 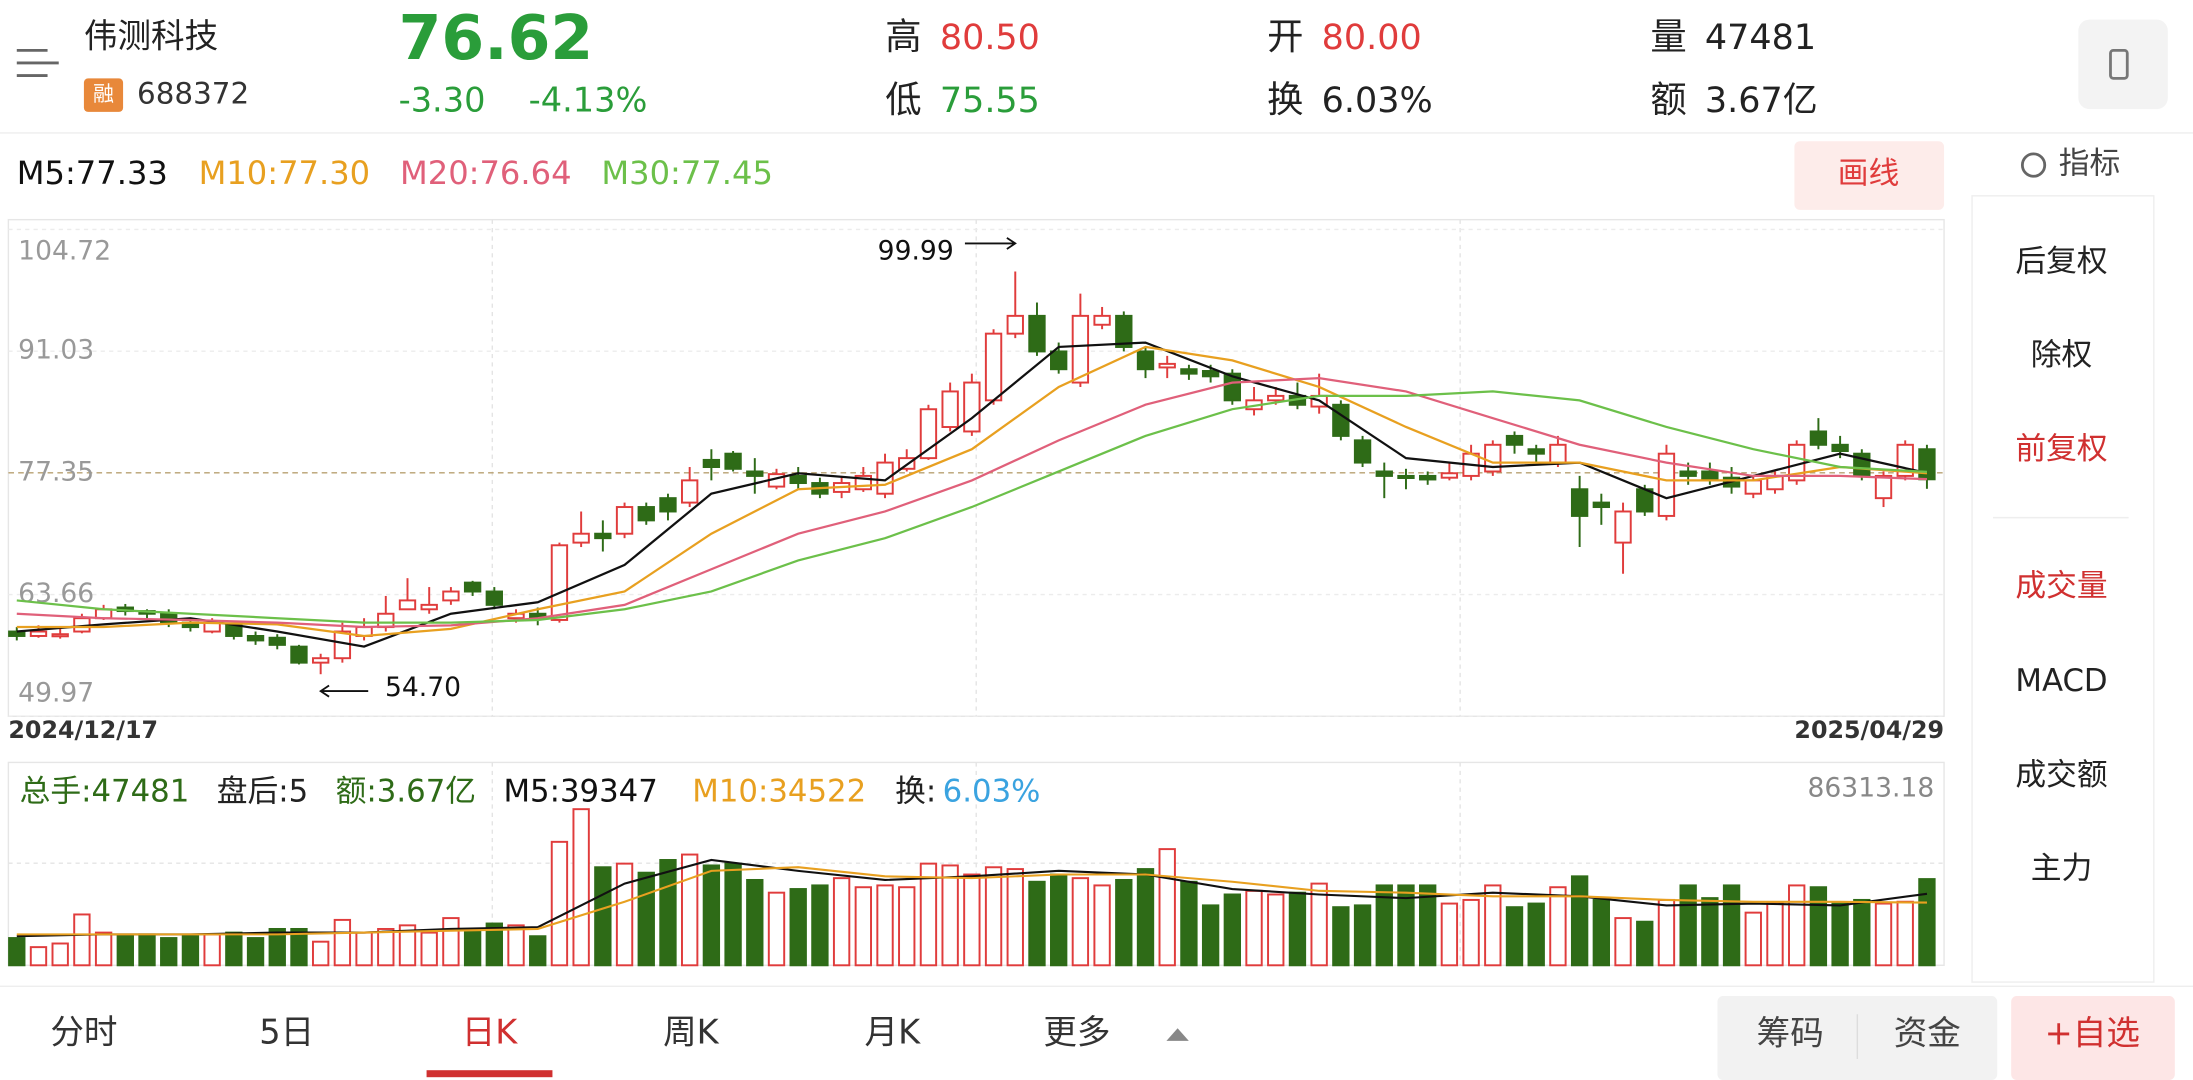 What do you see at coordinates (2061, 681) in the screenshot?
I see `sidebar-item: MACD` at bounding box center [2061, 681].